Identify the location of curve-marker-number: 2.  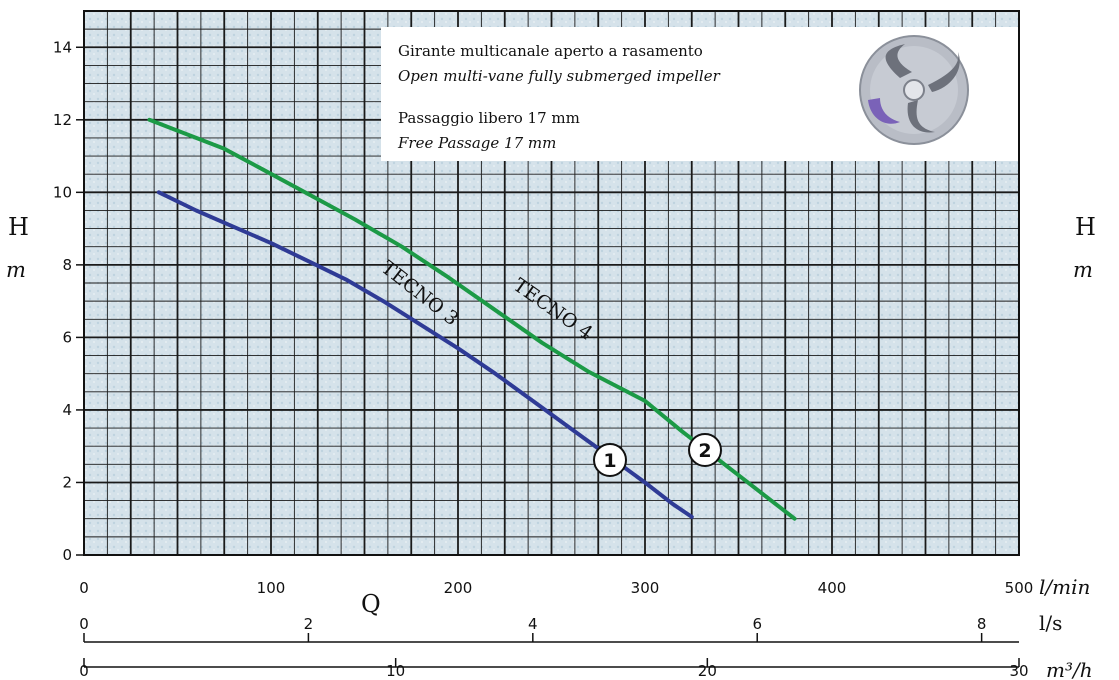
(704, 451).